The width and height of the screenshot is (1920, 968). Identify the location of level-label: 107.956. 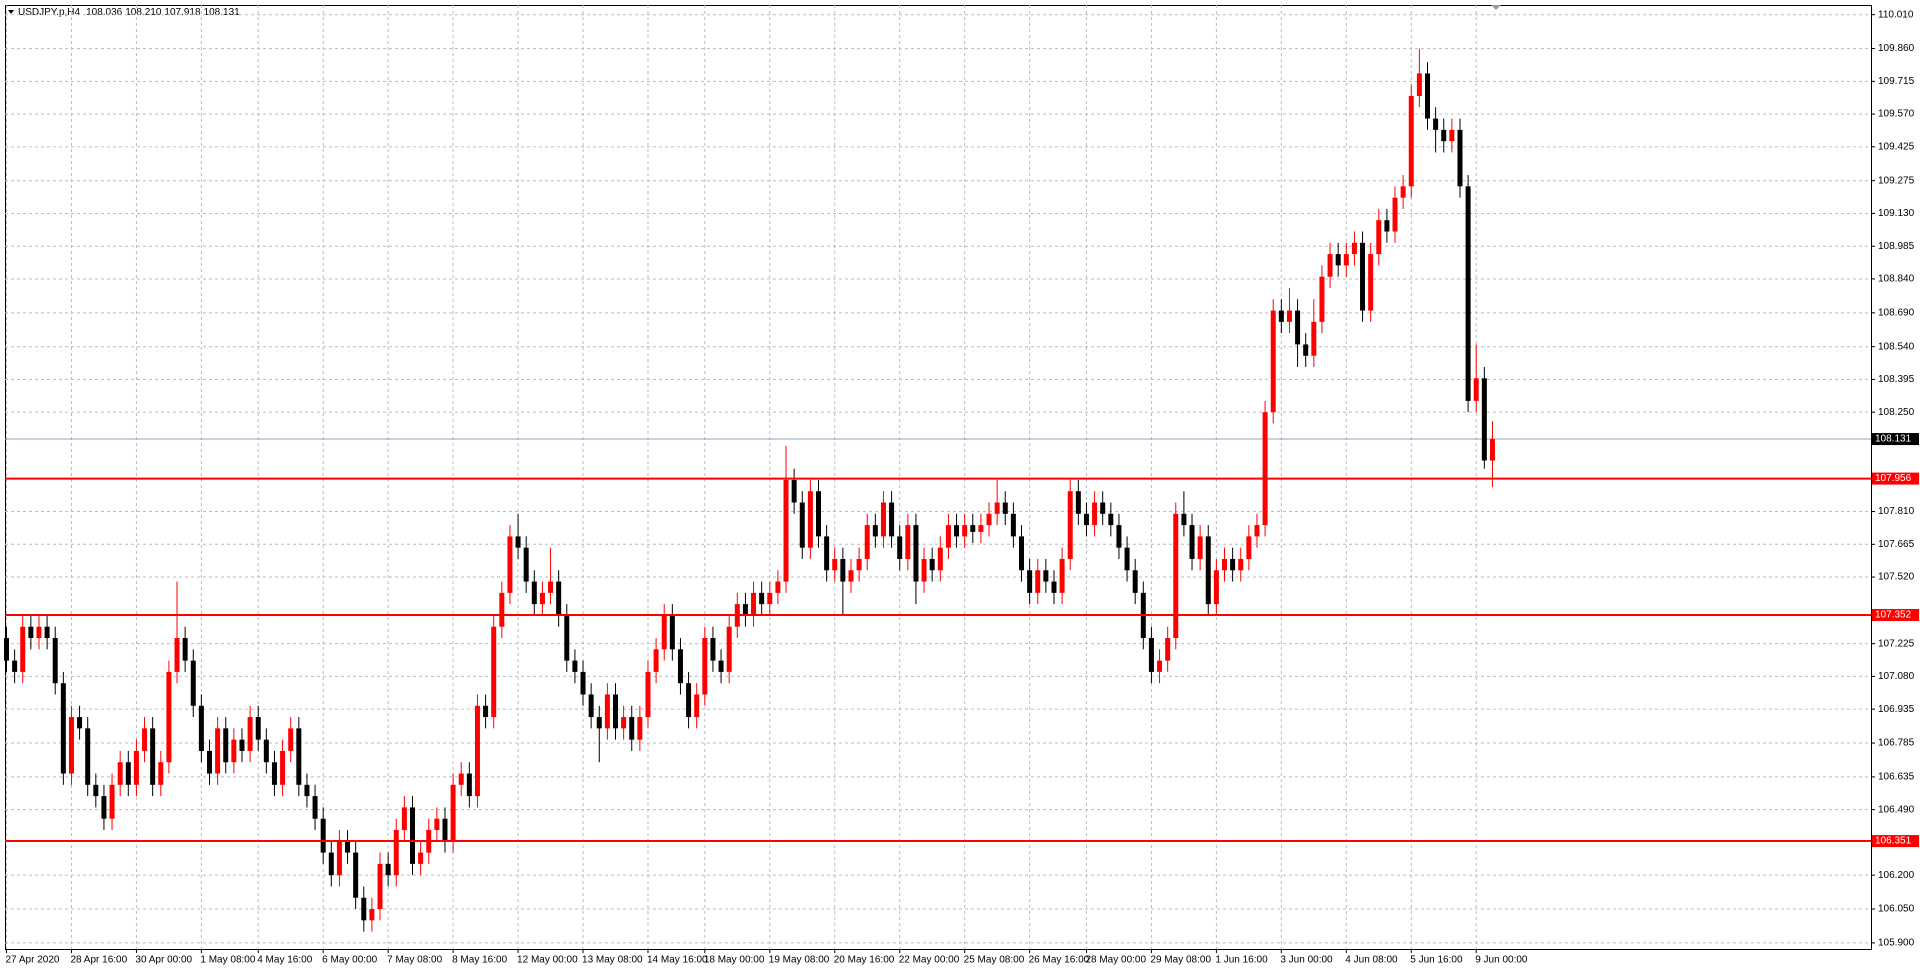
(1893, 478).